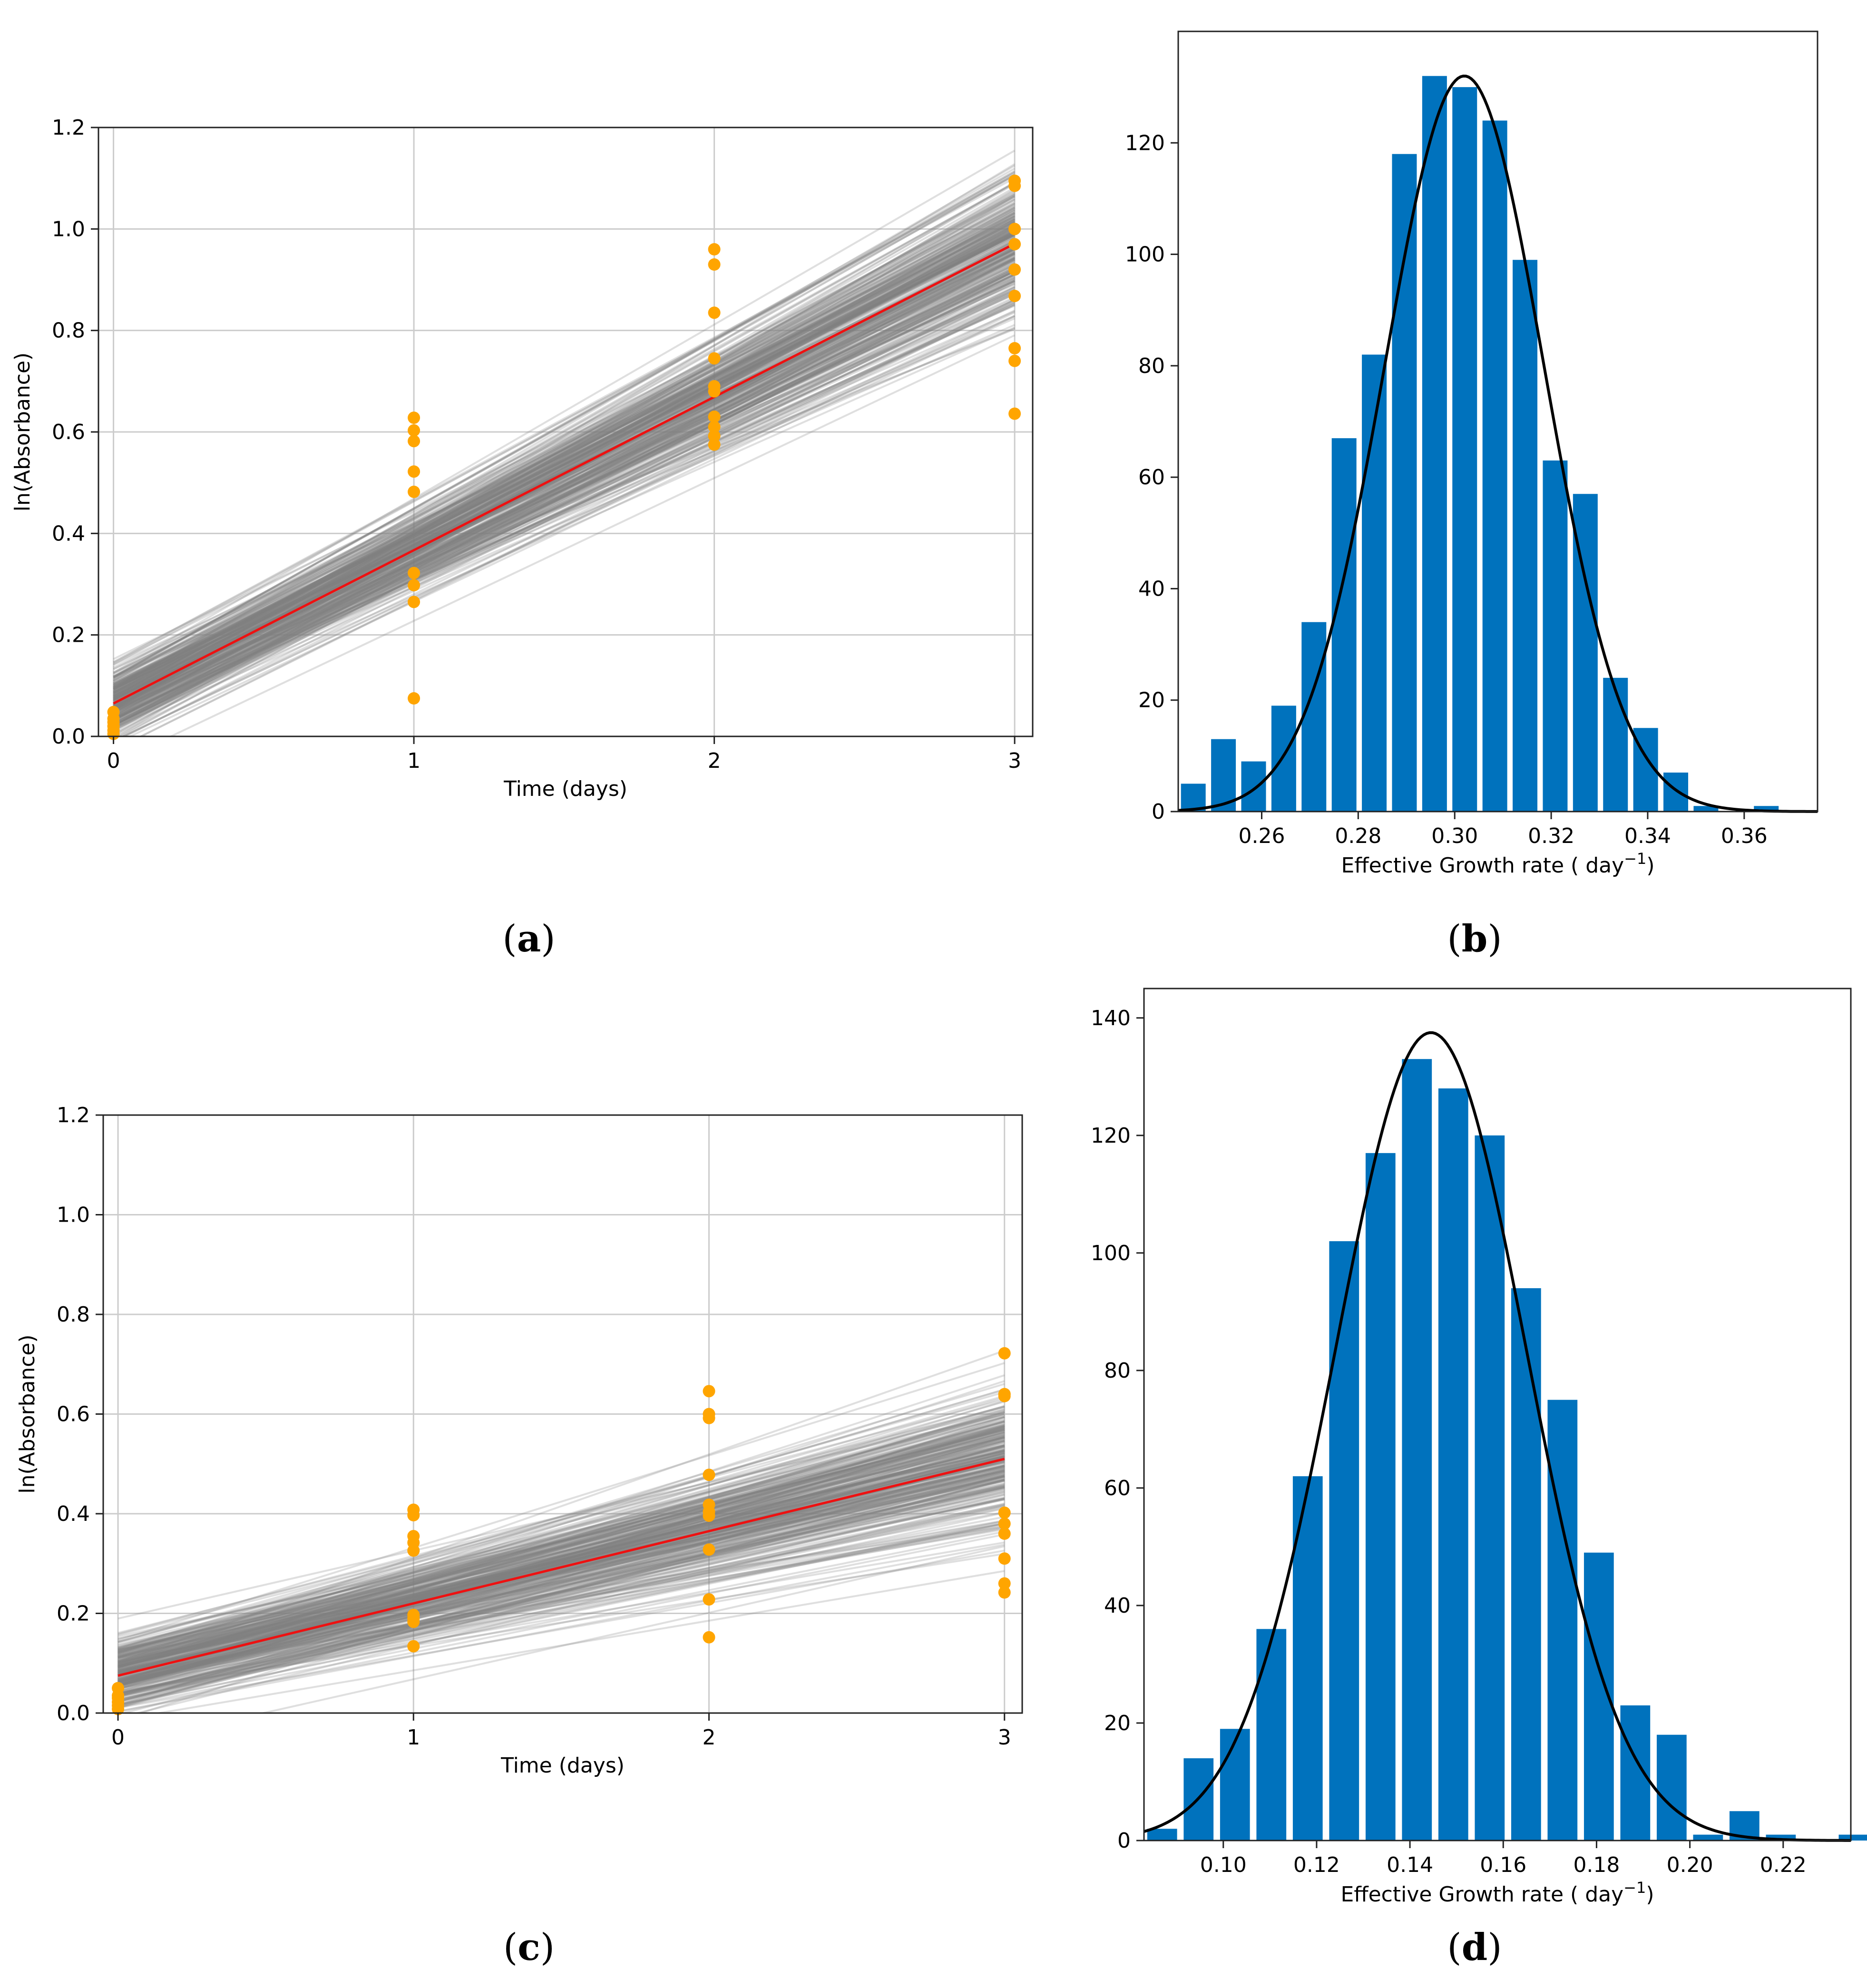  Describe the element at coordinates (68, 737) in the screenshot. I see `y-tick-label: 0.0` at that location.